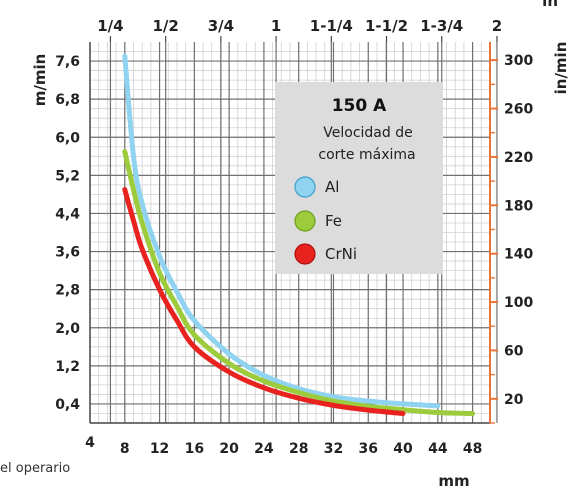  I want to click on y-axis-right-title: in/min, so click(561, 68).